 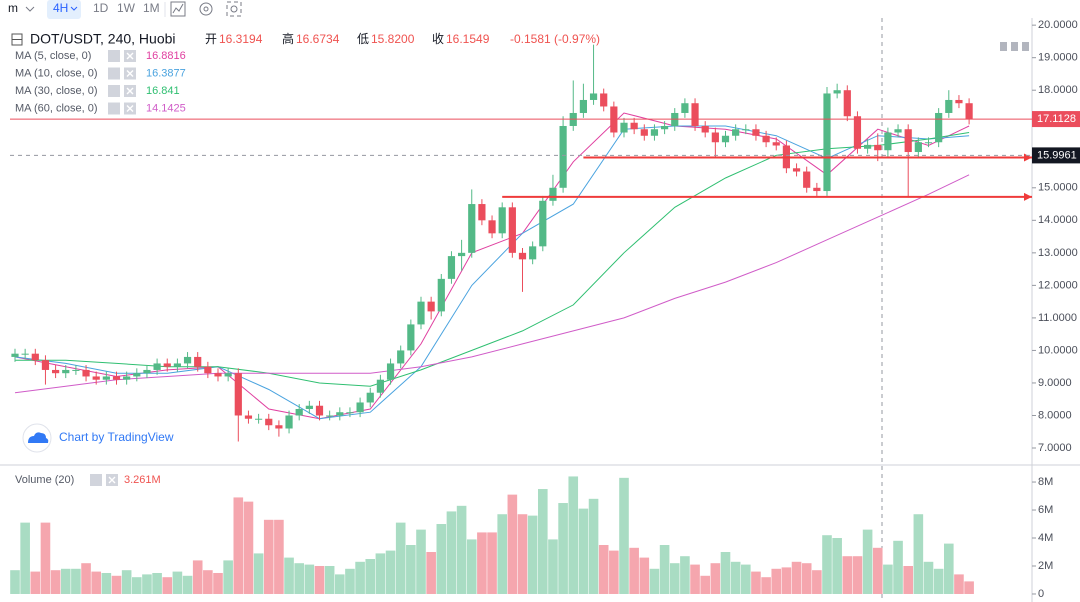 What do you see at coordinates (1045, 566) in the screenshot?
I see `volume-tick-label: 2M` at bounding box center [1045, 566].